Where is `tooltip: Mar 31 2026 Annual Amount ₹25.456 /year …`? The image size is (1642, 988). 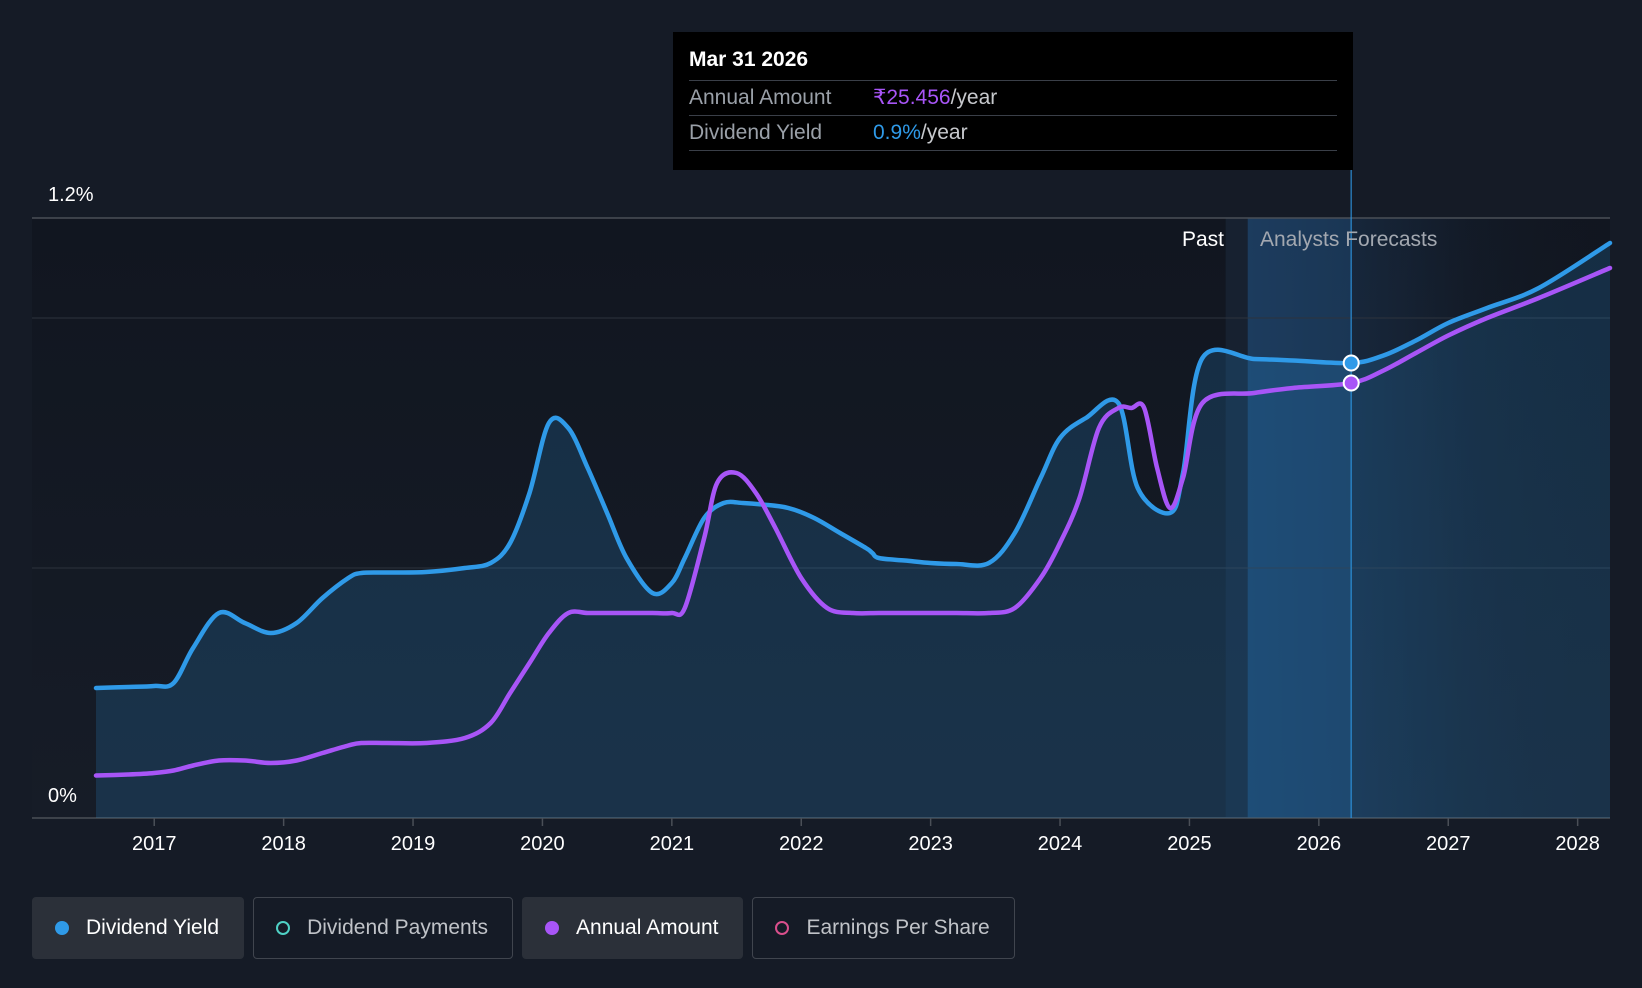 tooltip: Mar 31 2026 Annual Amount ₹25.456 /year … is located at coordinates (1013, 101).